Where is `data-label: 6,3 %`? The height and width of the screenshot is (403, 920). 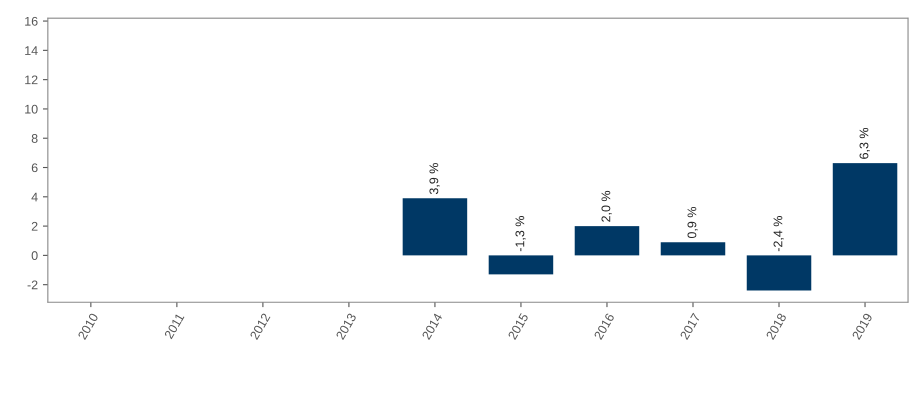
data-label: 6,3 % is located at coordinates (865, 143).